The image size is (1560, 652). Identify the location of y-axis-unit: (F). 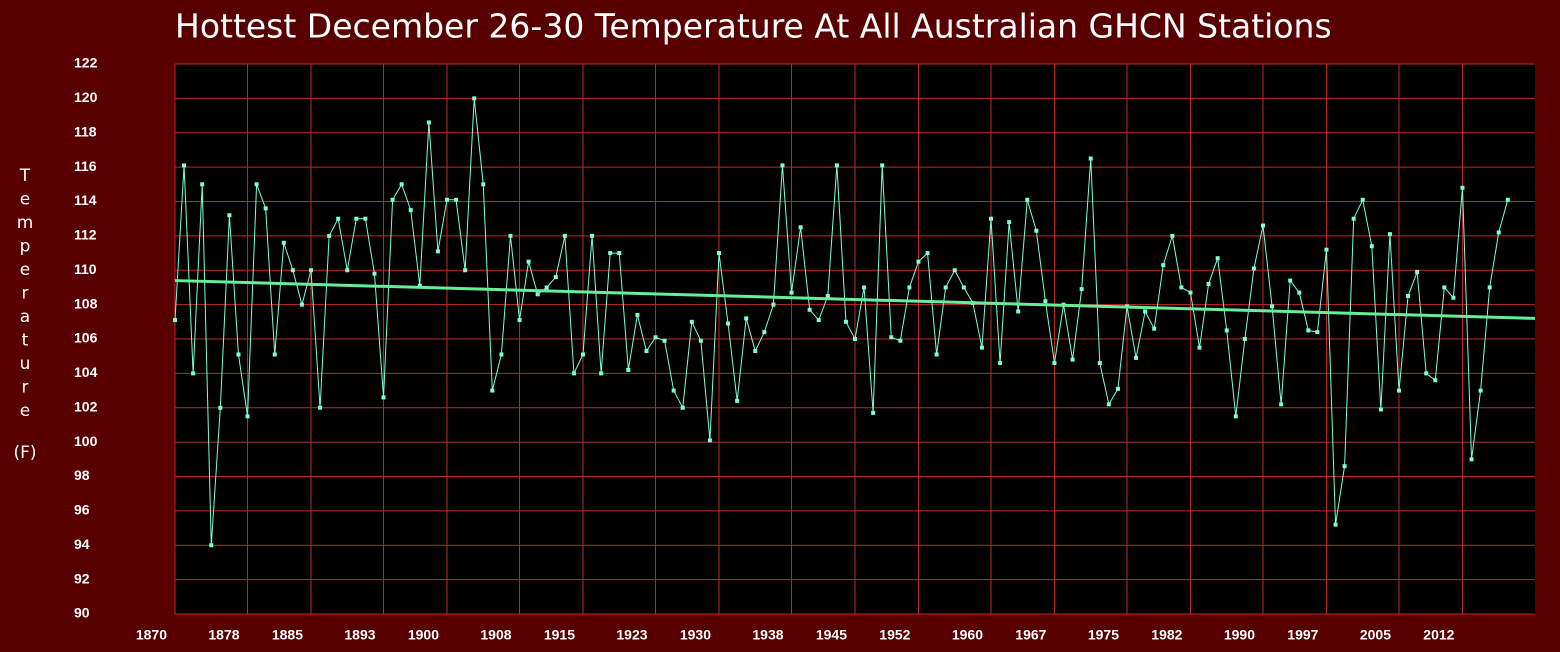
(24, 453).